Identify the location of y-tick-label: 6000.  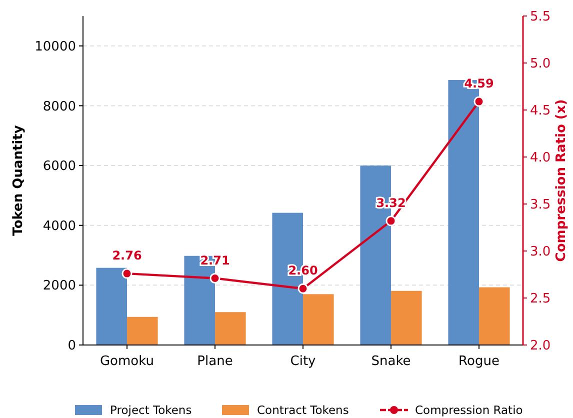
(59, 166).